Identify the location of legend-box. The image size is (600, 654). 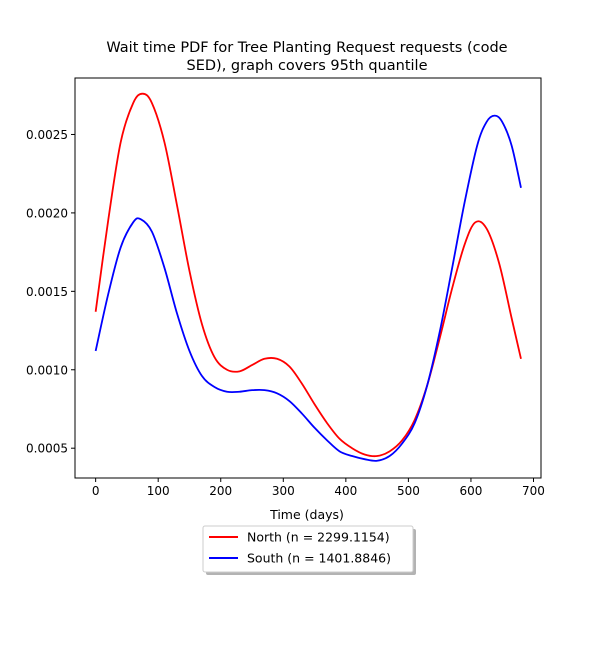
(308, 549).